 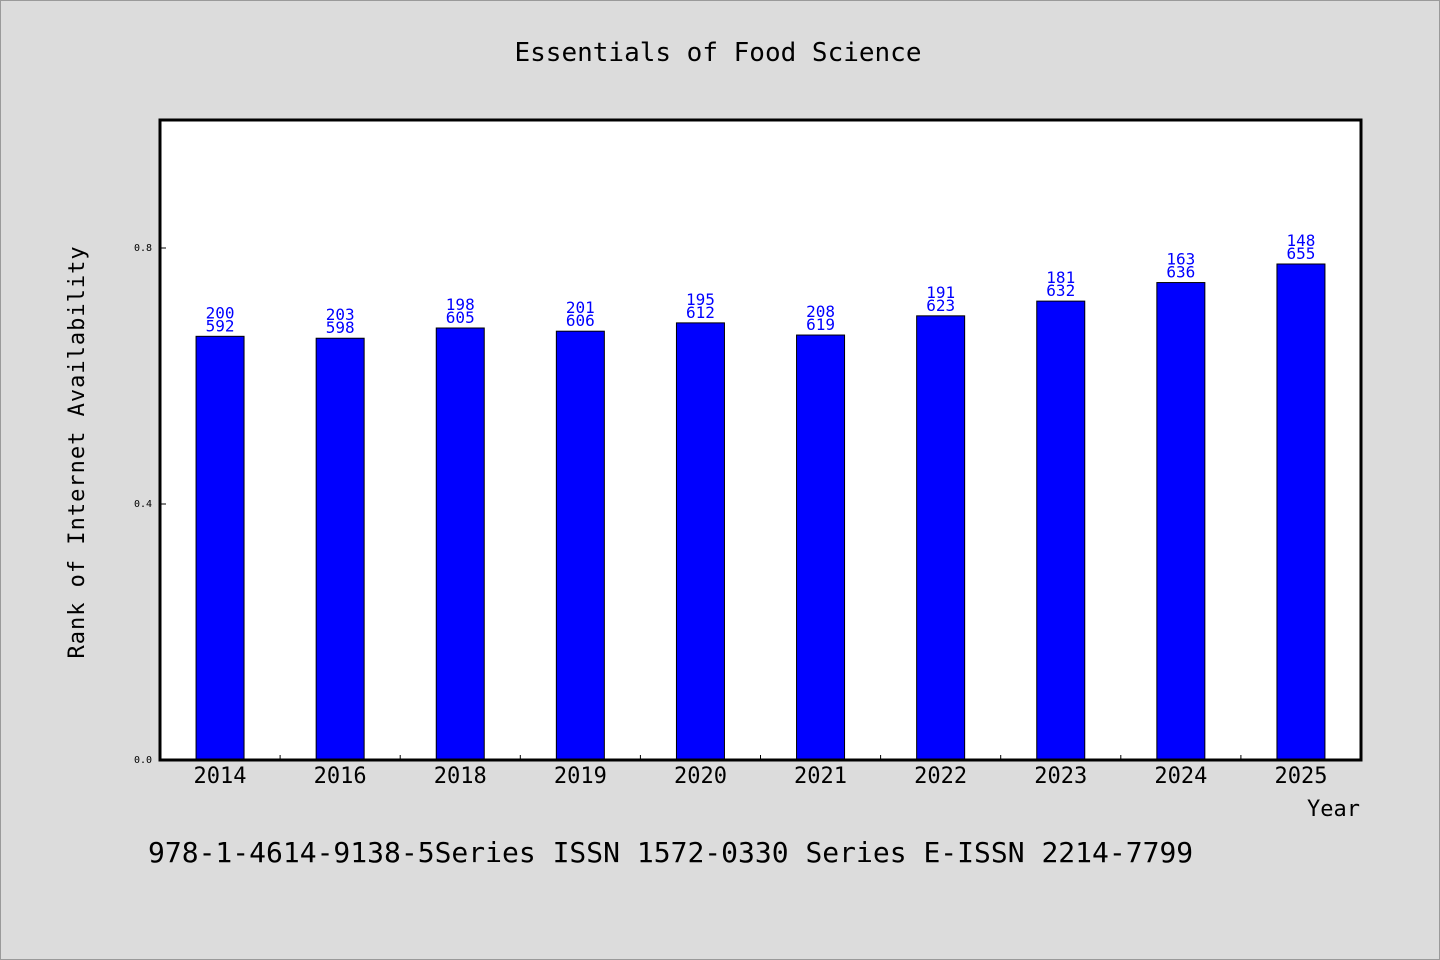 What do you see at coordinates (700, 299) in the screenshot?
I see `data-label-upper-2020: 195` at bounding box center [700, 299].